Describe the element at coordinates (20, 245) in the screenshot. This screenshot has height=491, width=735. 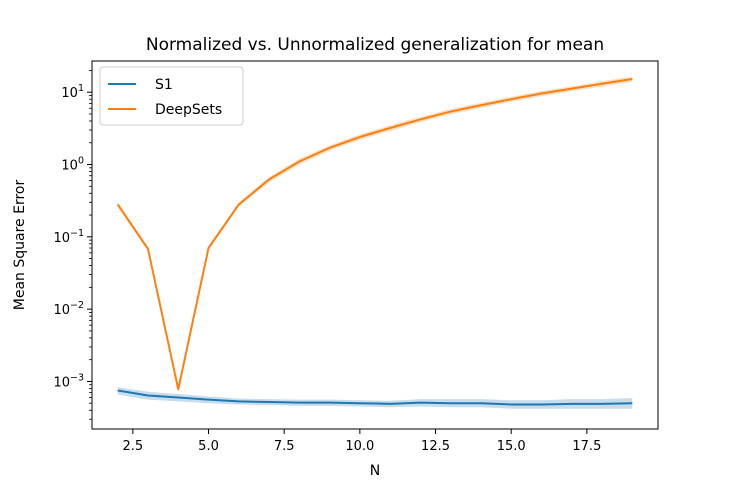
I see `y-axis-label: Mean Square Error` at that location.